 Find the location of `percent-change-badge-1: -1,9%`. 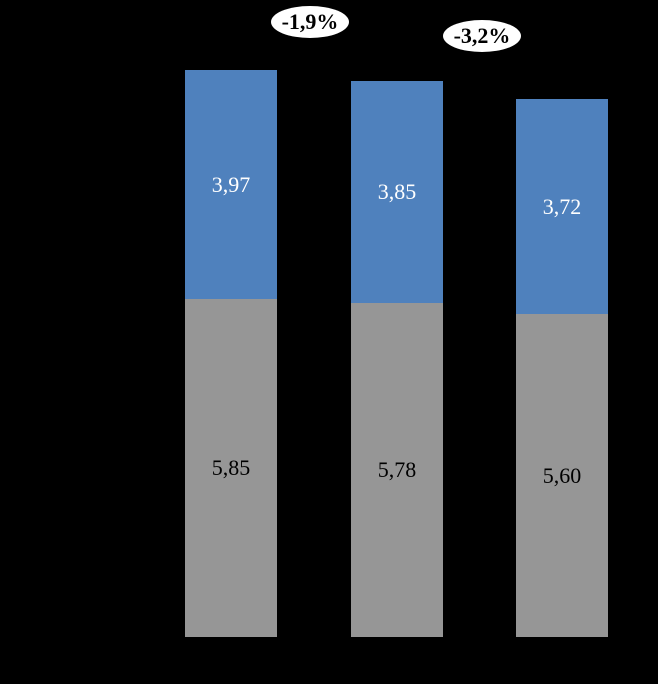

percent-change-badge-1: -1,9% is located at coordinates (310, 22).